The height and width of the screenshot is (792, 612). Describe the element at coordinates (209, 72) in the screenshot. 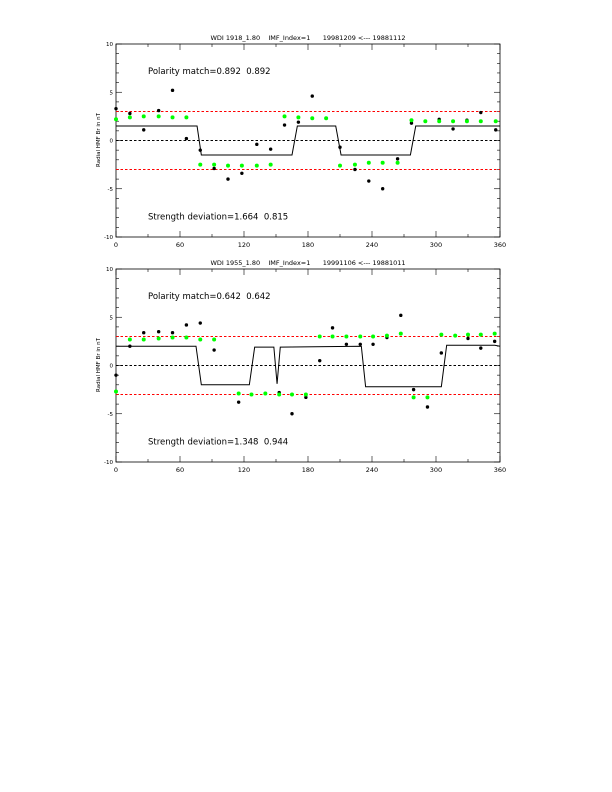

I see `annotation-polarity: Polarity match=0.892 0.892` at that location.